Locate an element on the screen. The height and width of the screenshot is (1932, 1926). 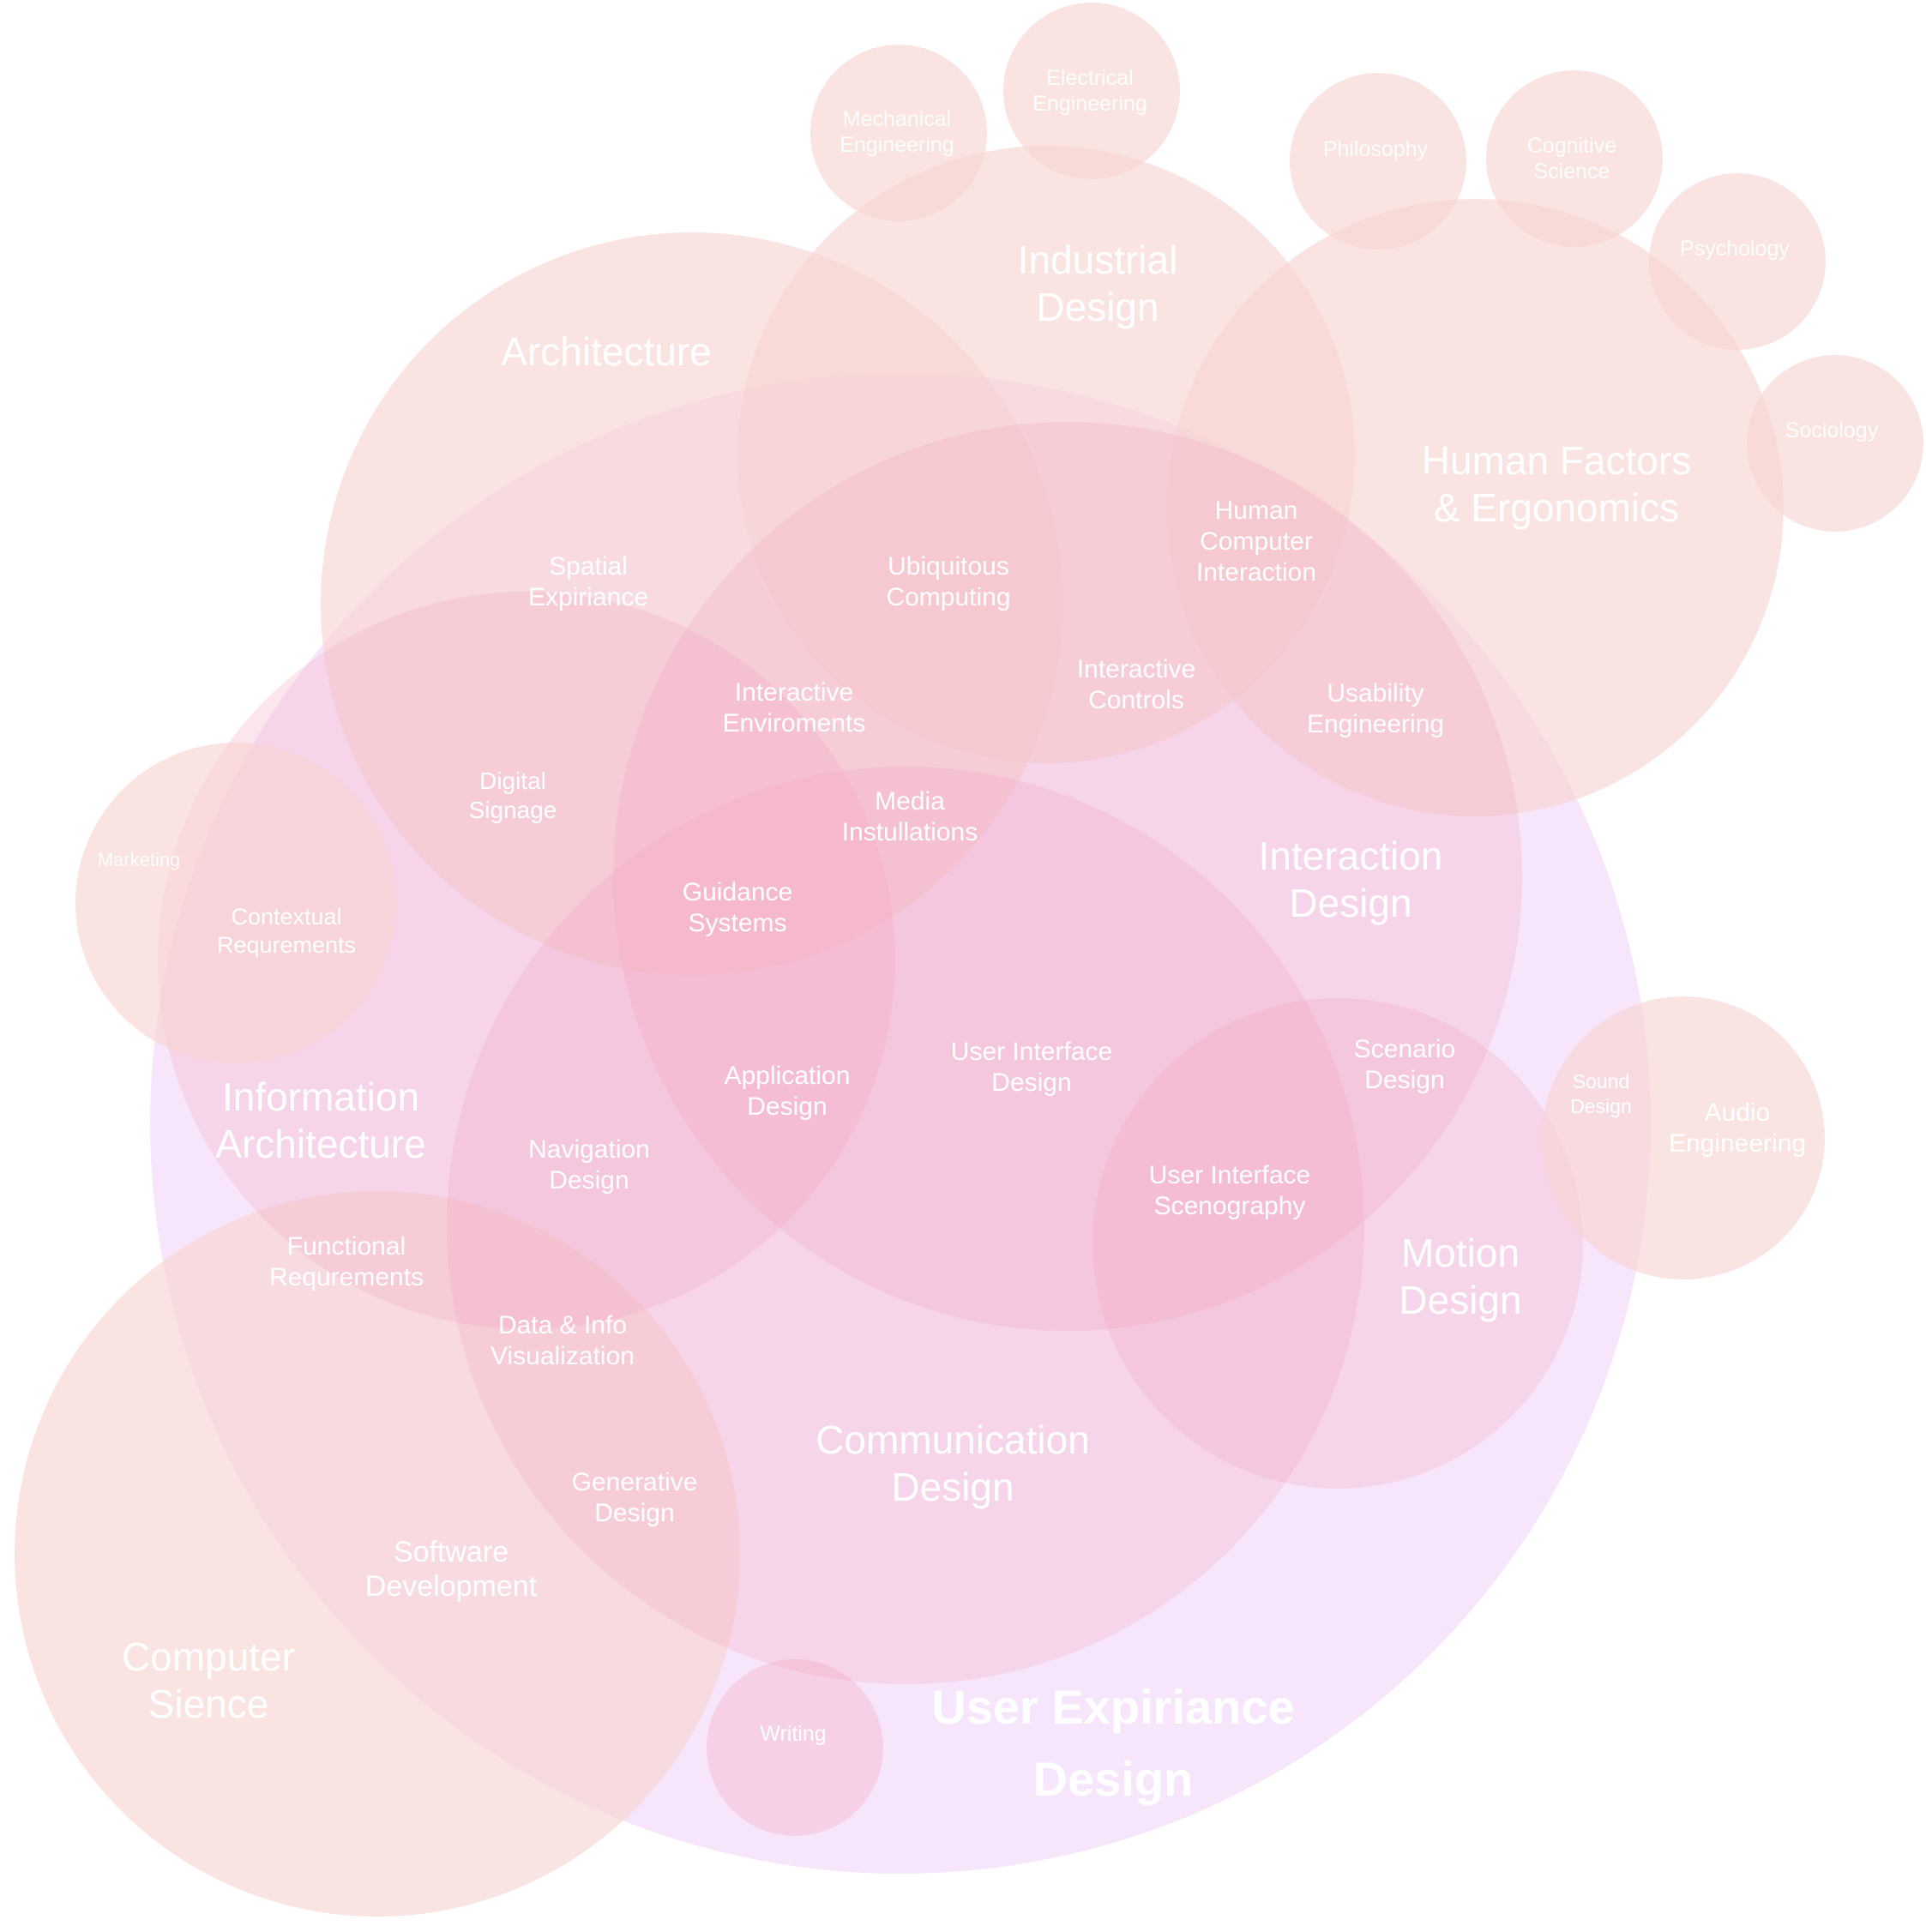
circle-psychology is located at coordinates (1737, 262).